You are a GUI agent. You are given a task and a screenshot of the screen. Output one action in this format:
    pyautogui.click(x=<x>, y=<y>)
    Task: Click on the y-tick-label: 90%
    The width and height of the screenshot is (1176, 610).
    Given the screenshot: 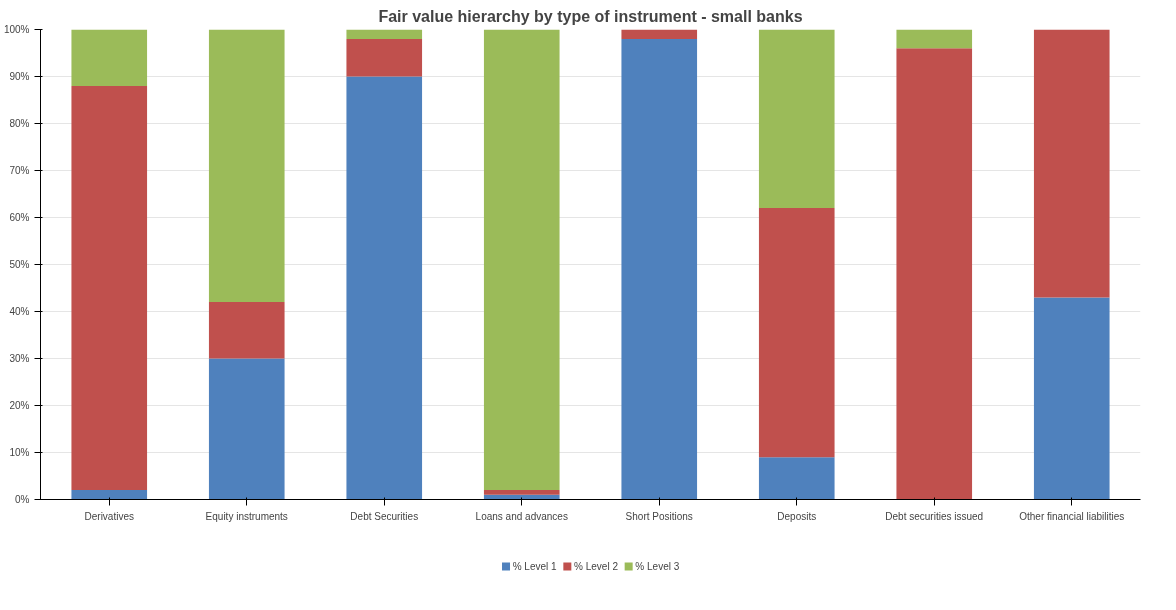 What is the action you would take?
    pyautogui.click(x=19, y=76)
    